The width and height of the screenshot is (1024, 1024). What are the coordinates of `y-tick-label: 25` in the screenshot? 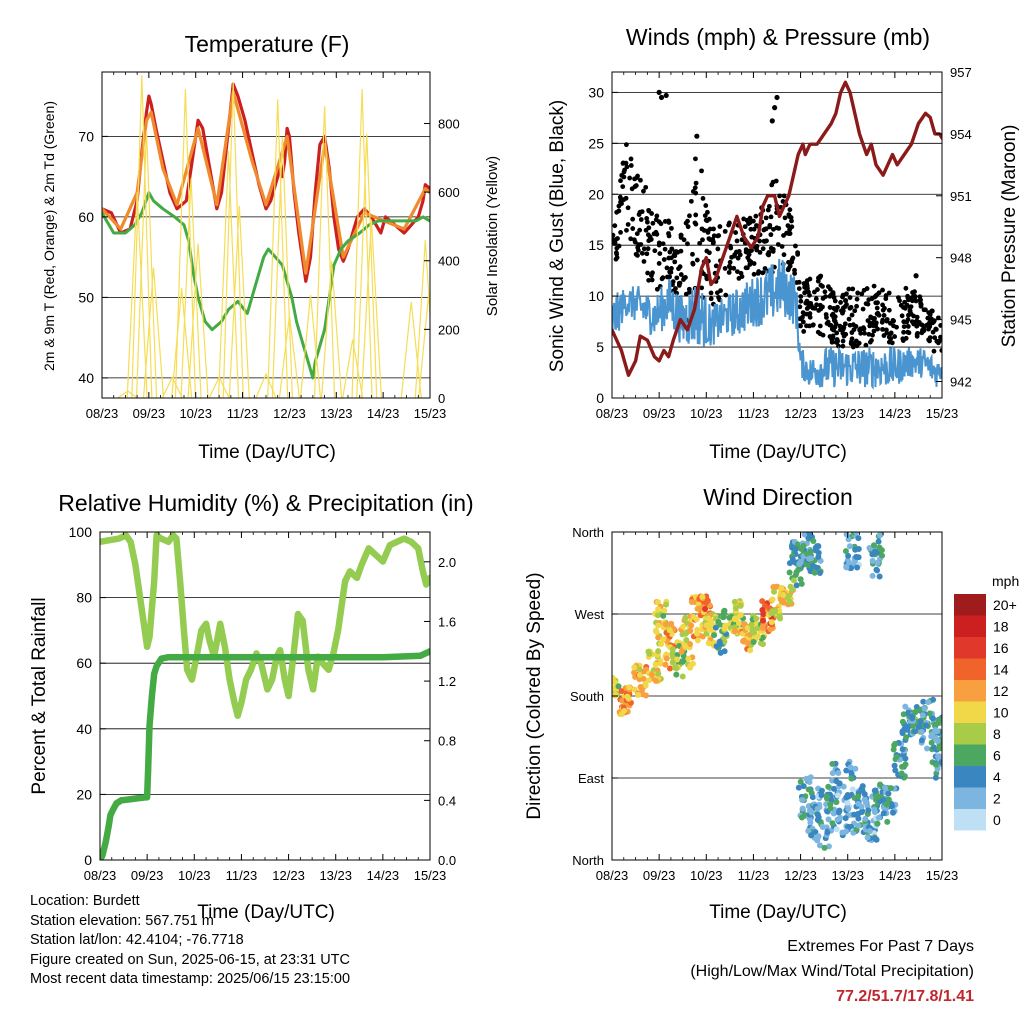 It's located at (596, 143).